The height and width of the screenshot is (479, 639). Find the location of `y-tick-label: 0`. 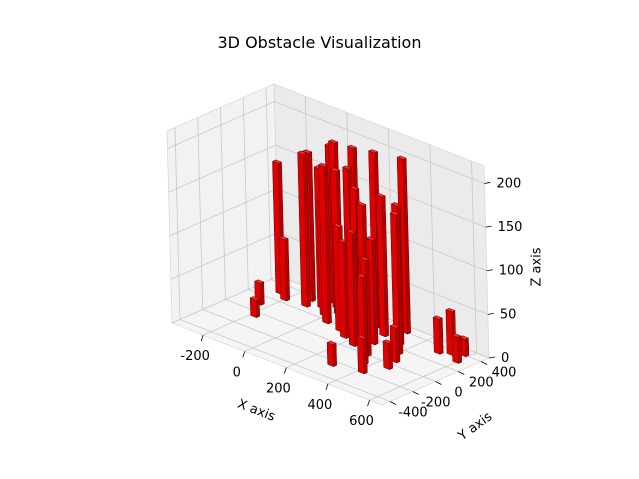

y-tick-label: 0 is located at coordinates (458, 393).